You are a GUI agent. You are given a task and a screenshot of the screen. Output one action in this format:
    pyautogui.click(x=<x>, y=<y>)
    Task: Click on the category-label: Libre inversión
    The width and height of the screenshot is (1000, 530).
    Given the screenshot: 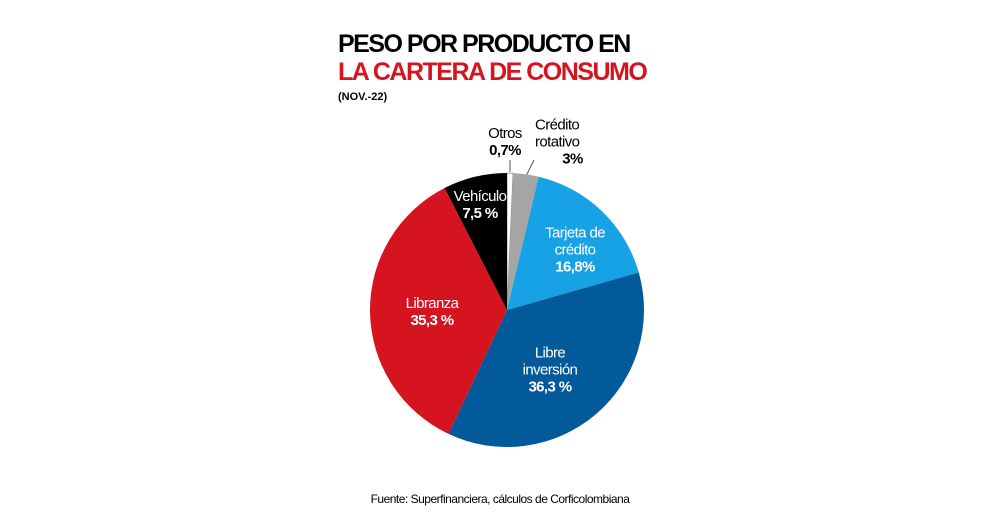 What is the action you would take?
    pyautogui.click(x=550, y=361)
    